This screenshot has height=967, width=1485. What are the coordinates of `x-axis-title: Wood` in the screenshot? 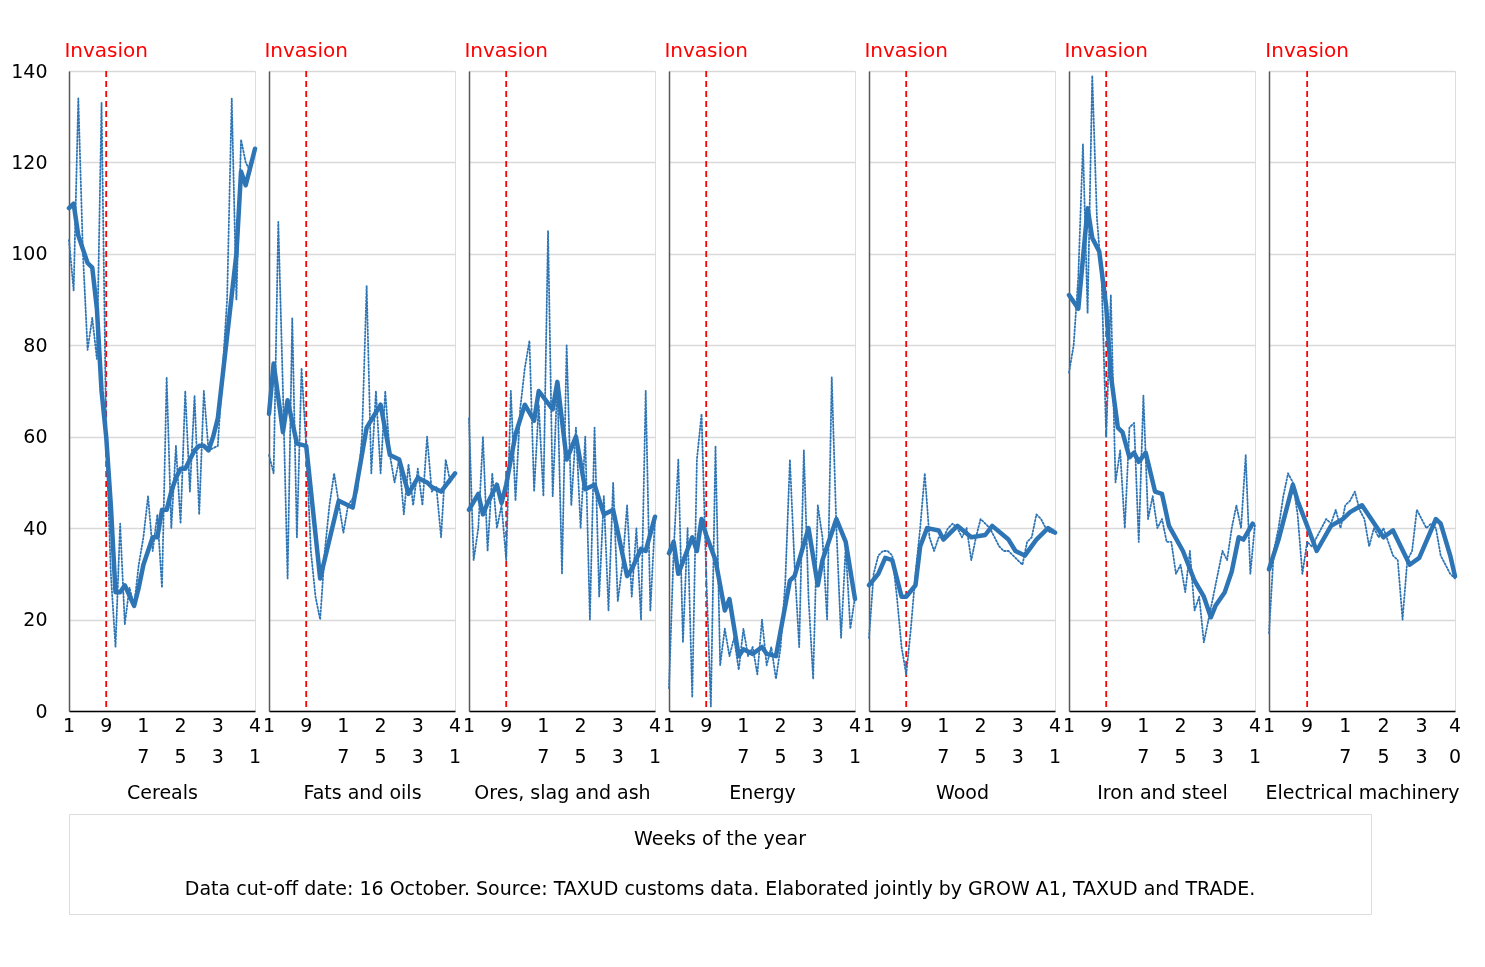 It's located at (962, 792).